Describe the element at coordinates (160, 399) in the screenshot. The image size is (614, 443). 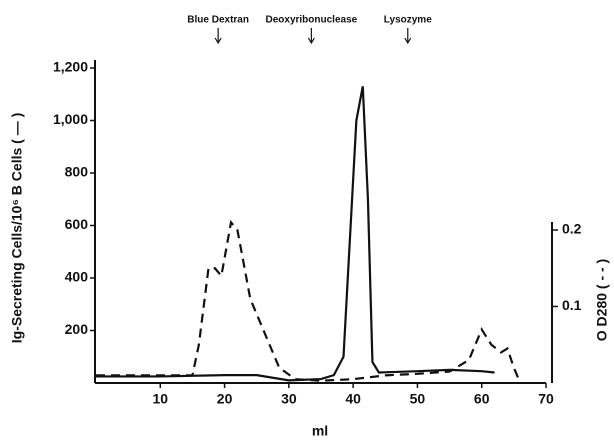
I see `x-tick-label: 10` at that location.